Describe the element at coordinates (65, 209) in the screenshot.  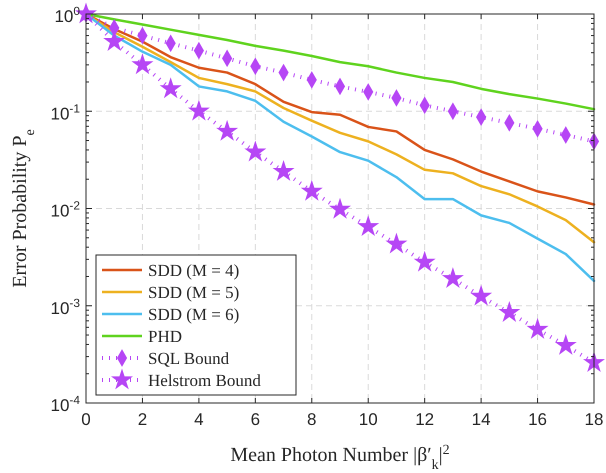
I see `y-tick-label: 10$^{-2}$` at that location.